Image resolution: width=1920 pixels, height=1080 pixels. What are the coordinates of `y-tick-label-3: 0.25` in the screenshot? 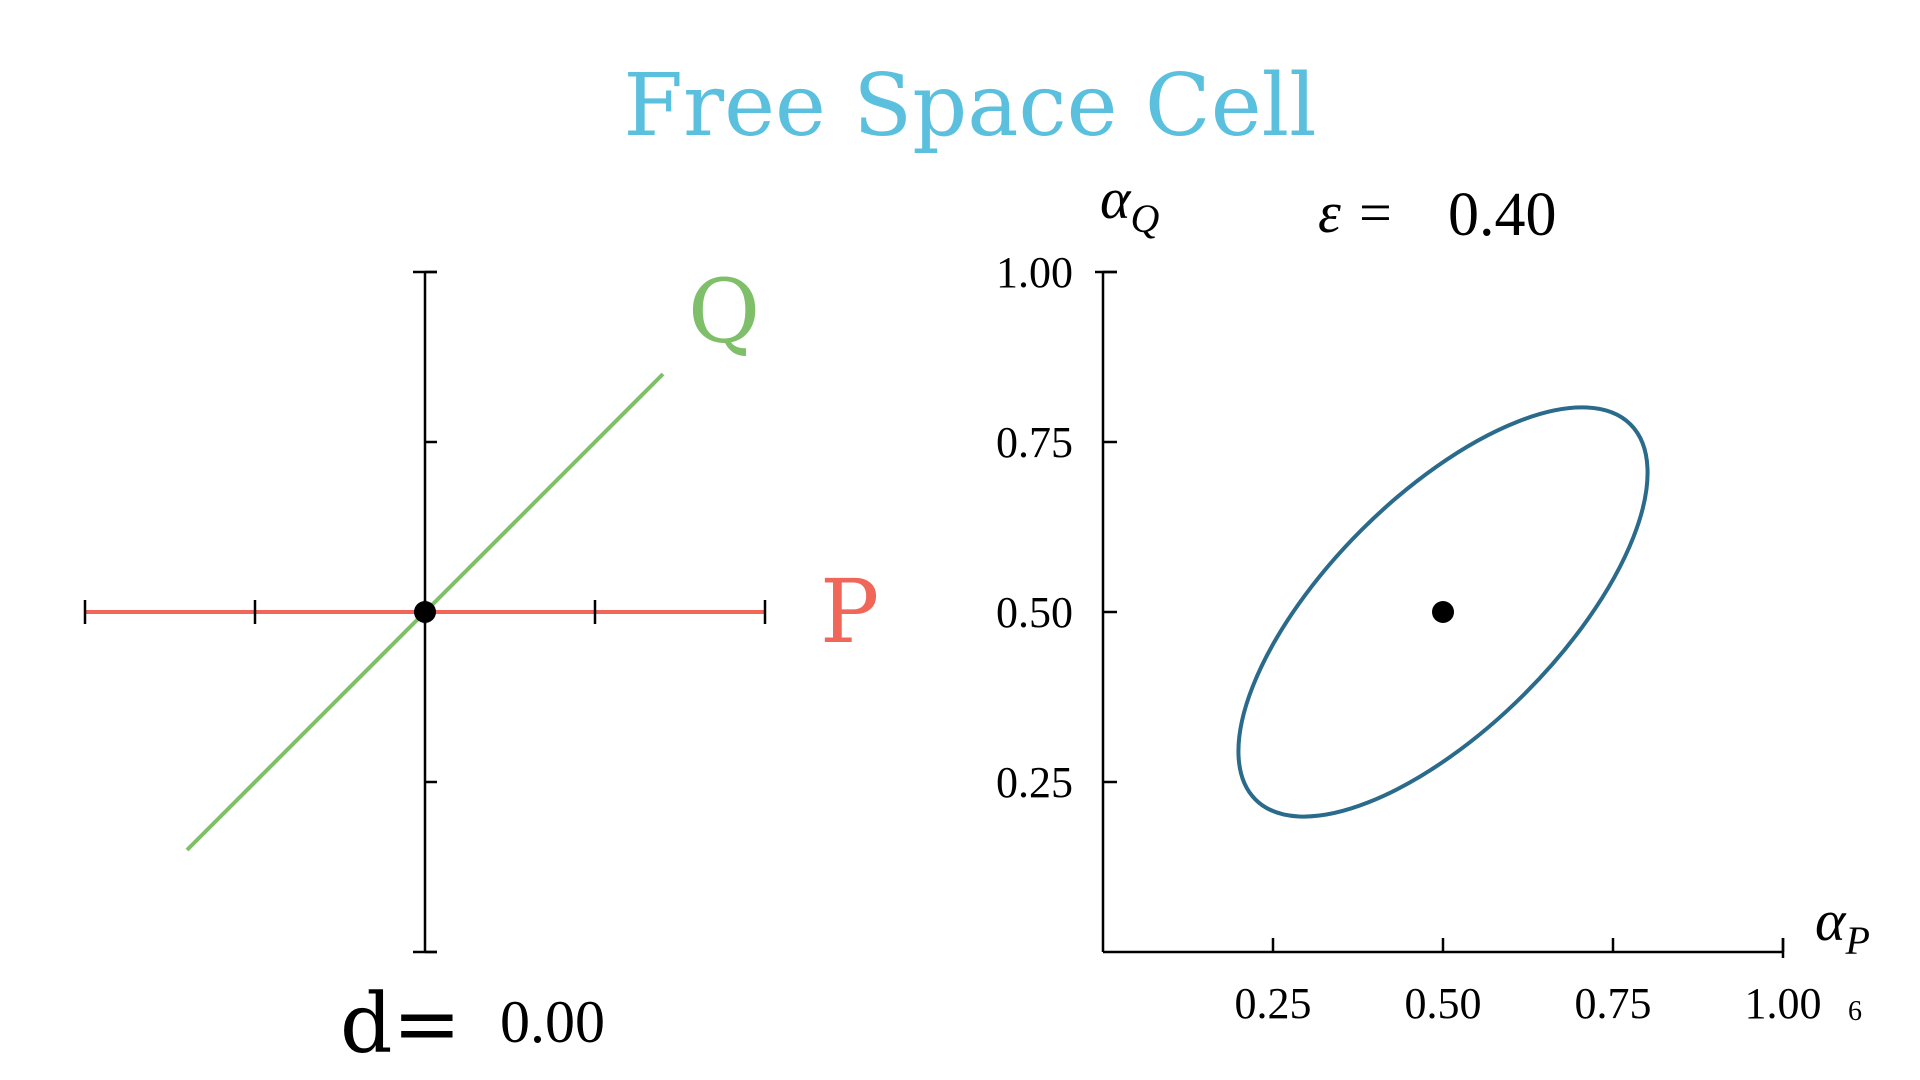 It's located at (1034, 782).